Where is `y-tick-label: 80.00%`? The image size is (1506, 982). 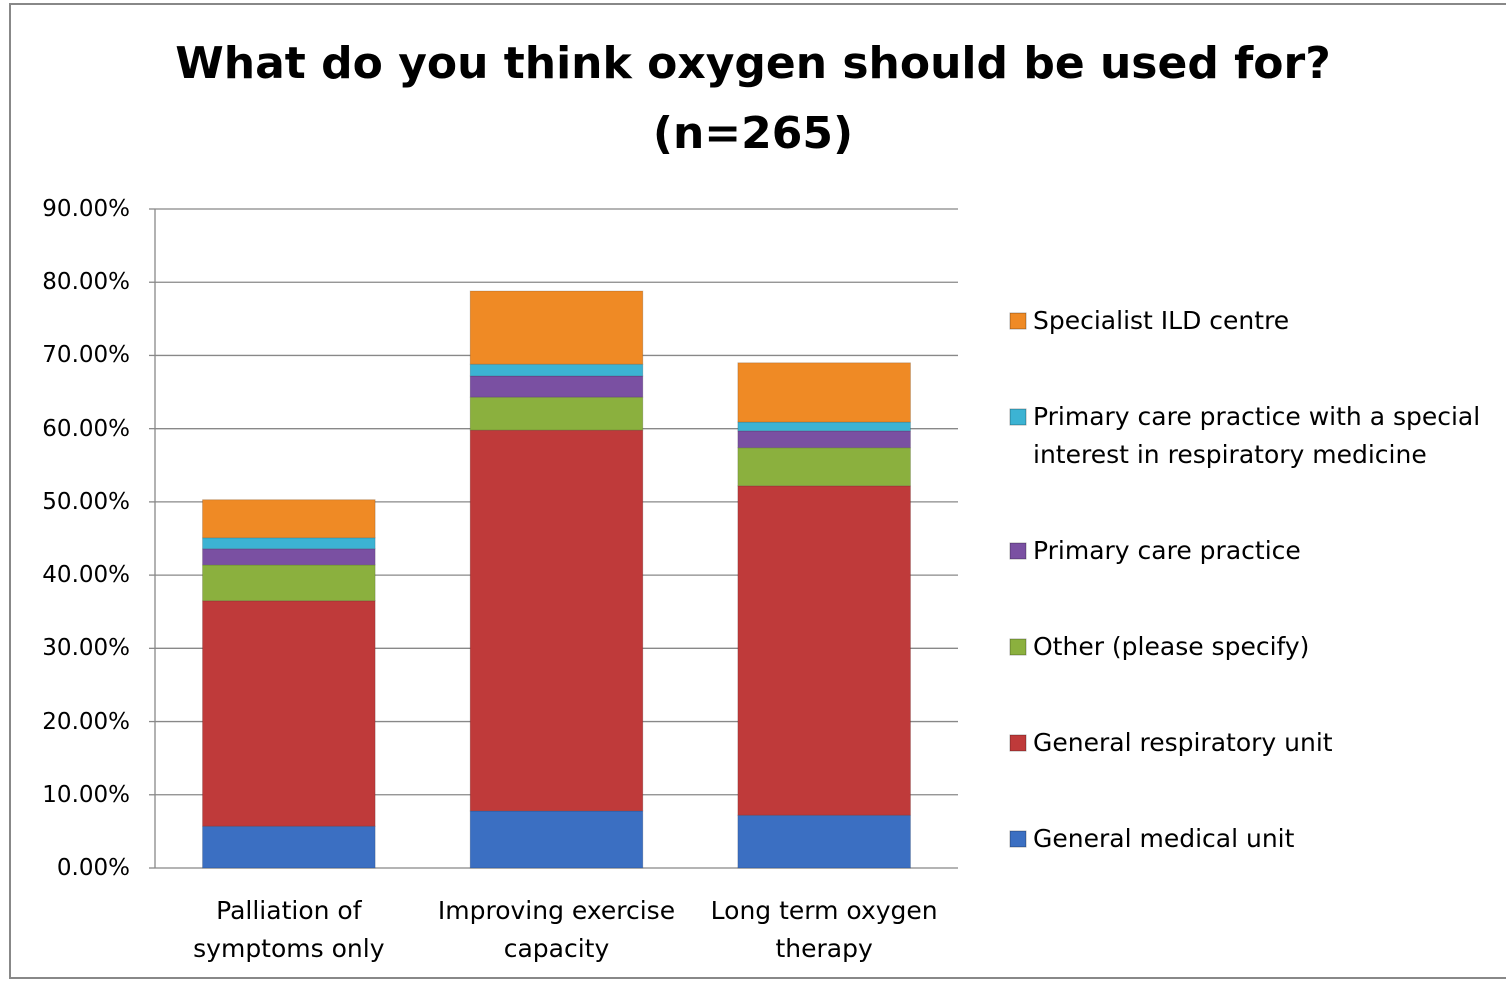
y-tick-label: 80.00% is located at coordinates (86, 282).